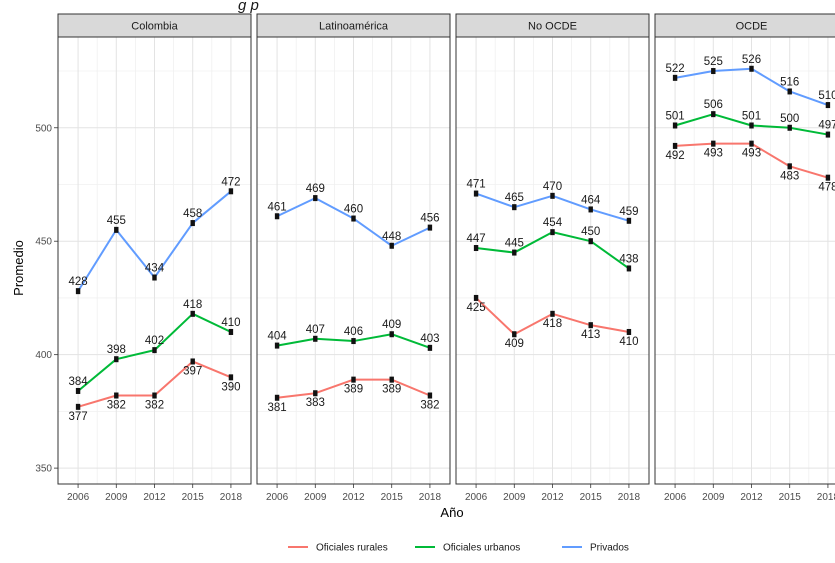 The height and width of the screenshot is (563, 835). What do you see at coordinates (155, 269) in the screenshot?
I see `data-label: 434` at bounding box center [155, 269].